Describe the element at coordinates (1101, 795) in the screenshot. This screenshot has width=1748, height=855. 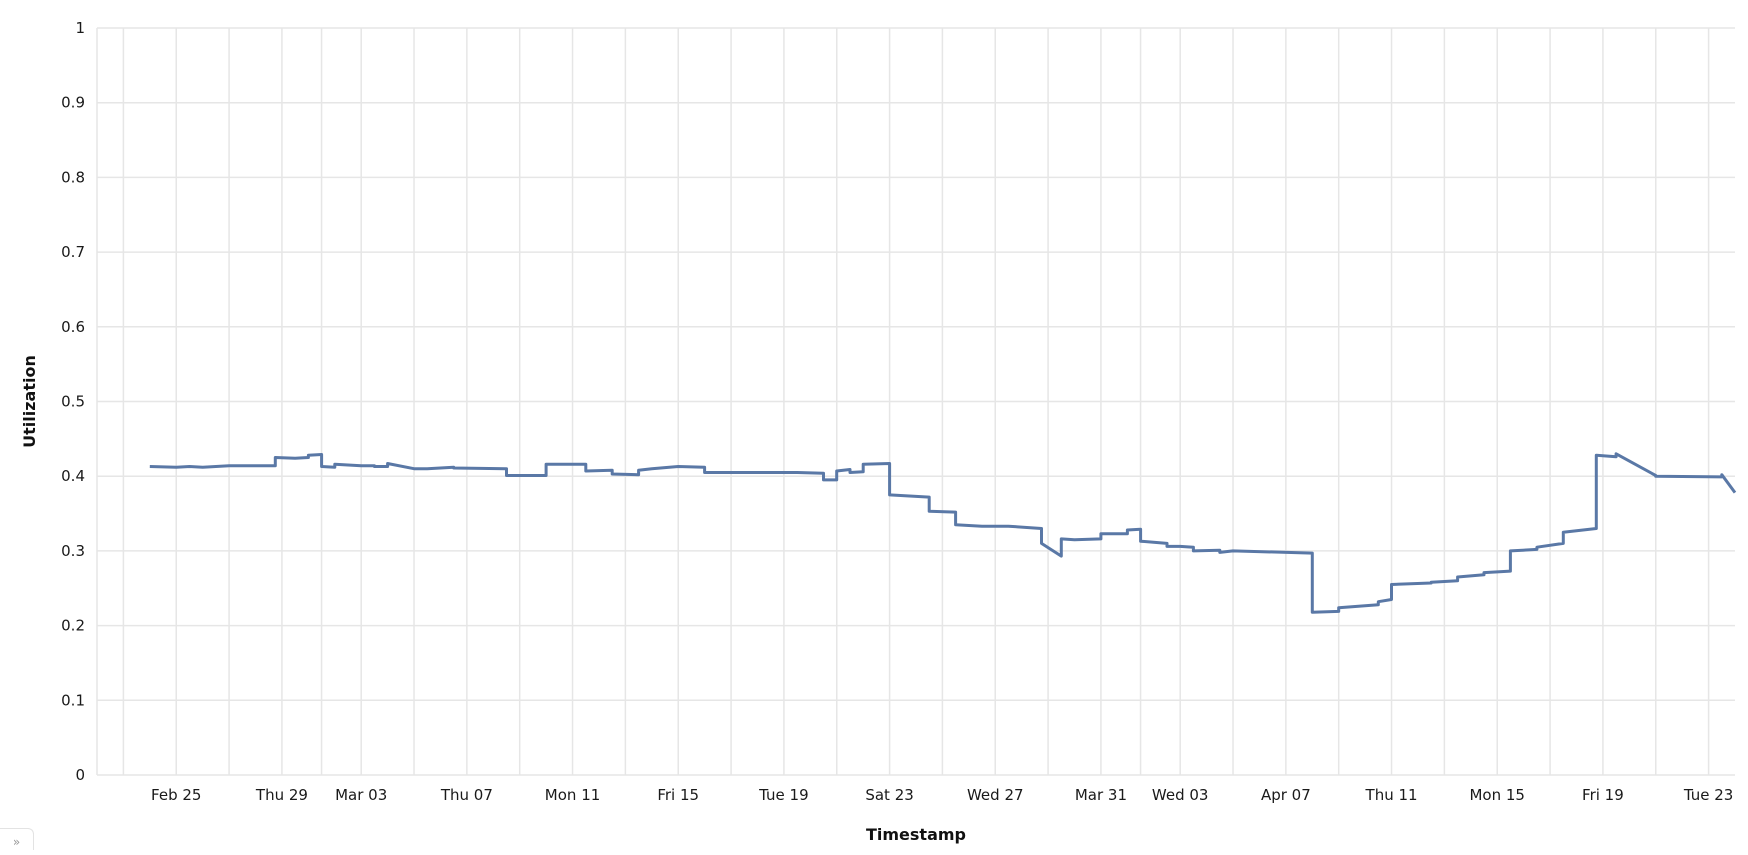
I see `x-tick-label: Mar 31` at that location.